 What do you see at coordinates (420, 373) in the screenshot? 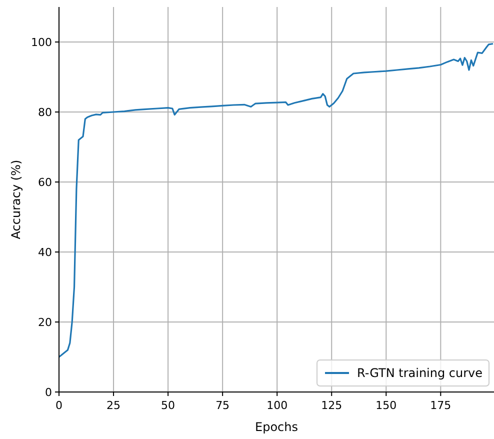
I see `legend-label: R-GTN training curve` at bounding box center [420, 373].